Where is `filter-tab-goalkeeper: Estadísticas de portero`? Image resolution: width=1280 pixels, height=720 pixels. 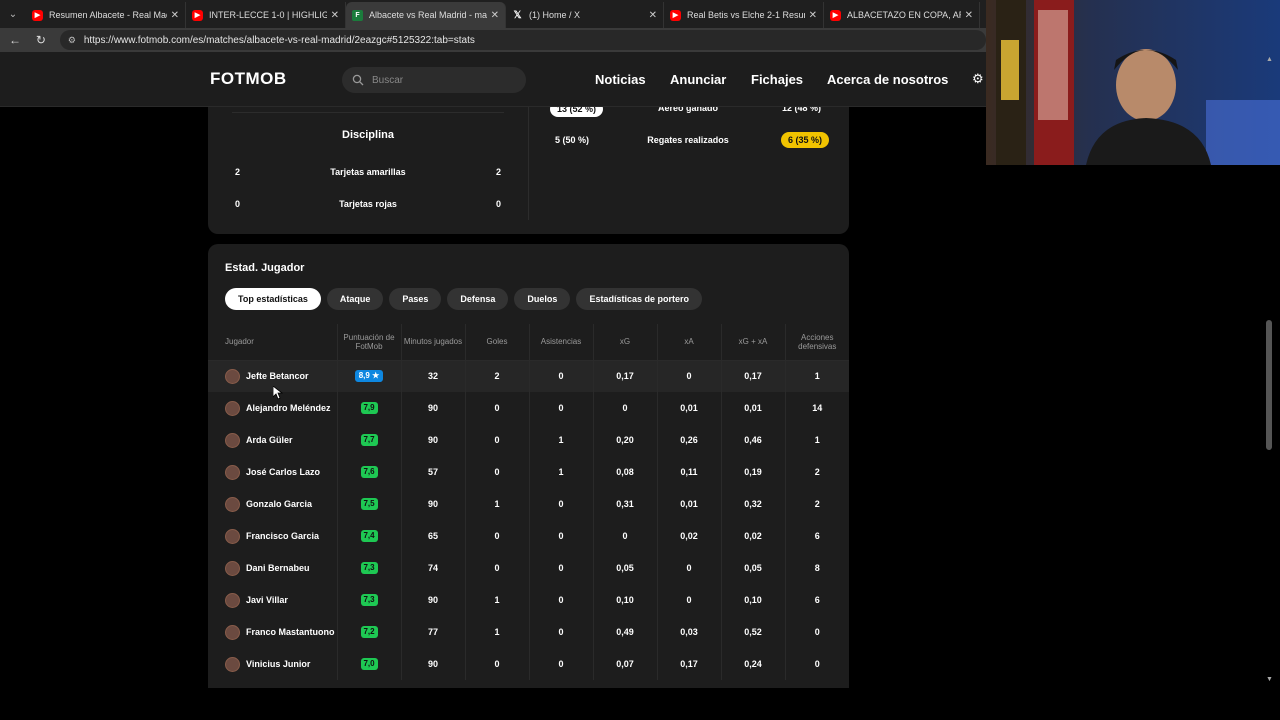
filter-tab-goalkeeper: Estadísticas de portero is located at coordinates (639, 299).